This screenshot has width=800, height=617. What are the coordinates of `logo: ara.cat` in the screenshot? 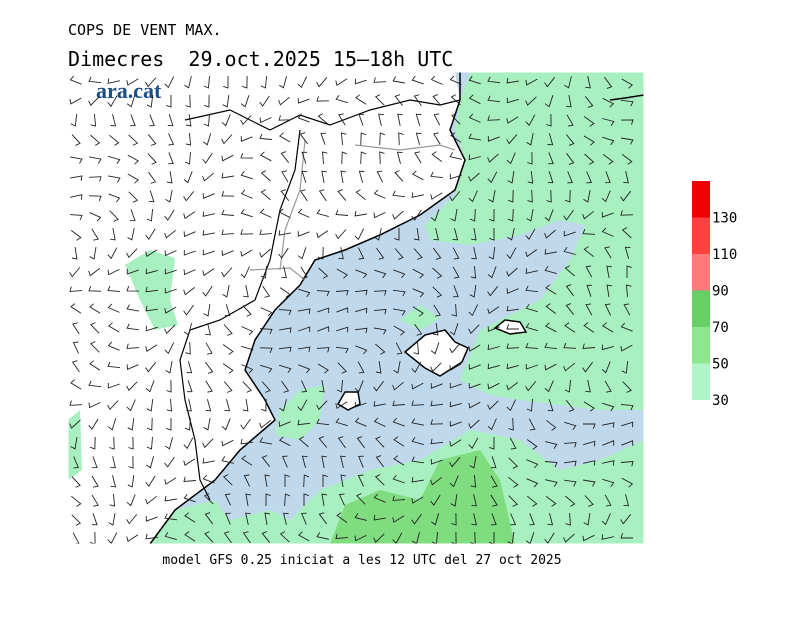 It's located at (129, 90).